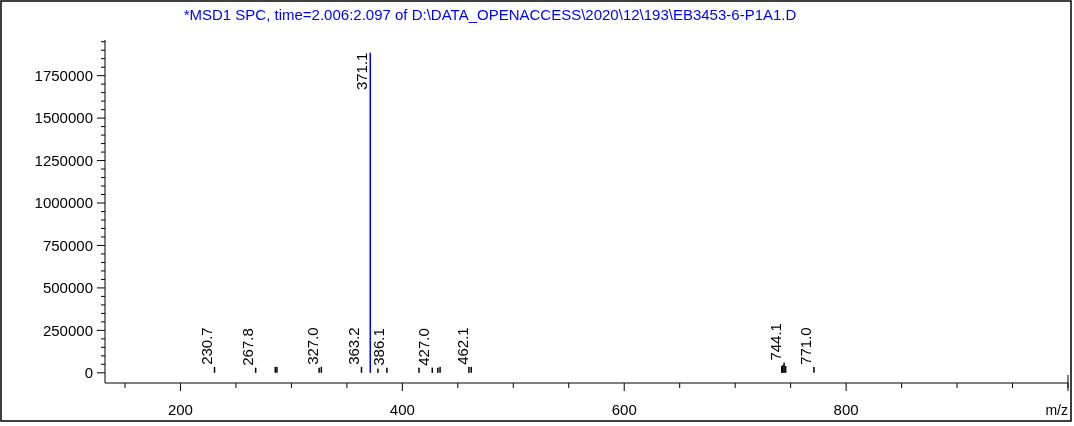 Image resolution: width=1074 pixels, height=426 pixels. What do you see at coordinates (206, 346) in the screenshot?
I see `annotation: 230.7` at bounding box center [206, 346].